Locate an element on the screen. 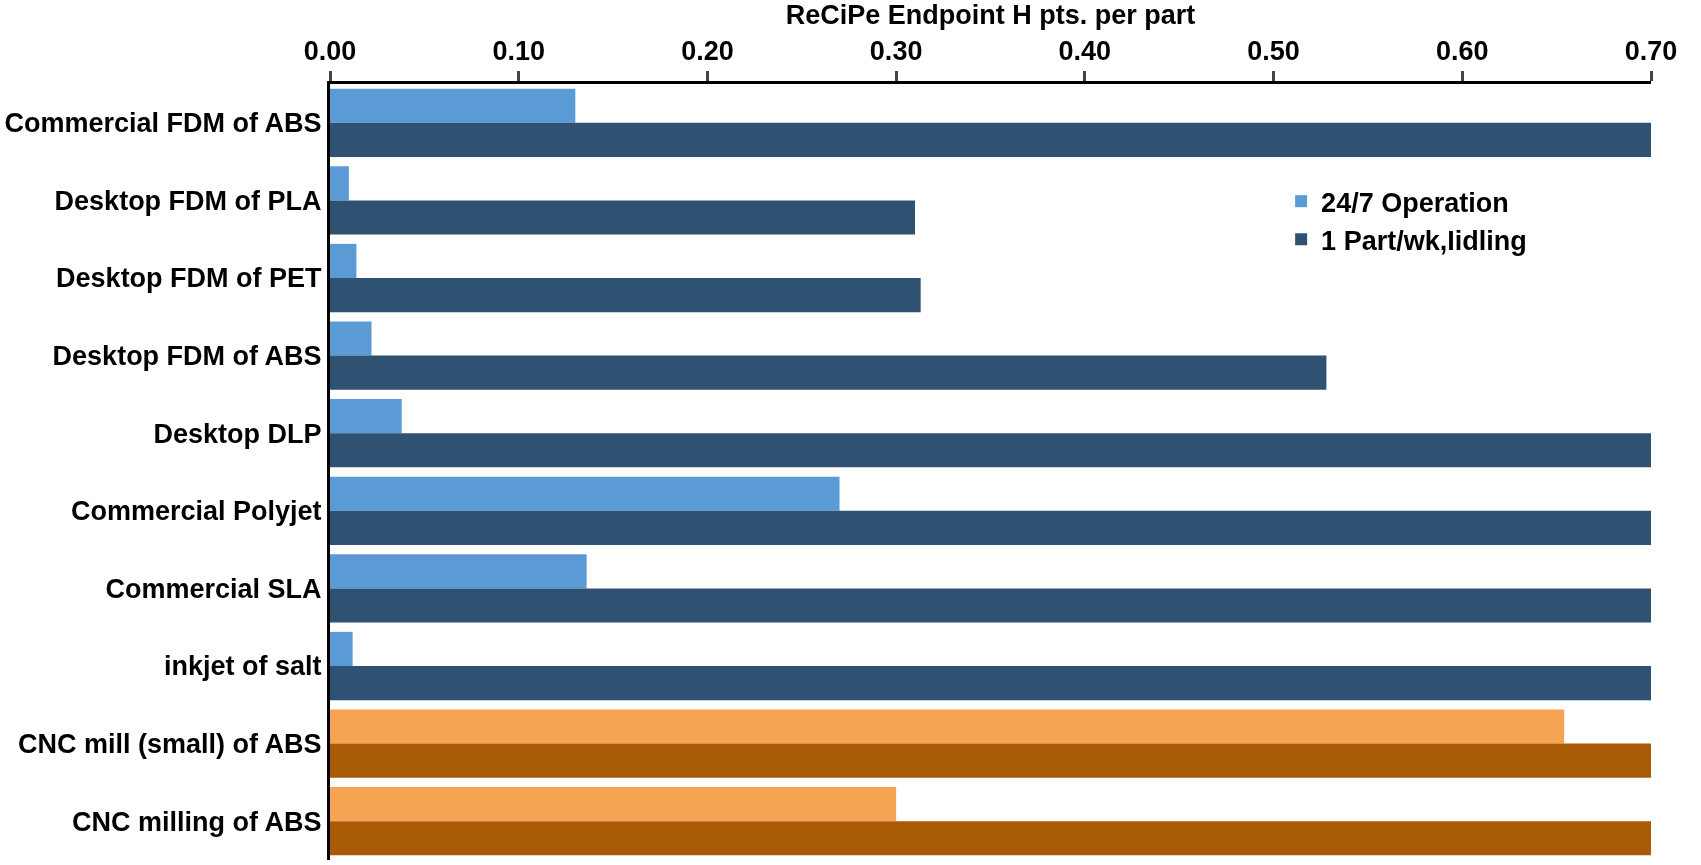 The height and width of the screenshot is (865, 1701). y-tick-label: CNC milling of ABS is located at coordinates (197, 821).